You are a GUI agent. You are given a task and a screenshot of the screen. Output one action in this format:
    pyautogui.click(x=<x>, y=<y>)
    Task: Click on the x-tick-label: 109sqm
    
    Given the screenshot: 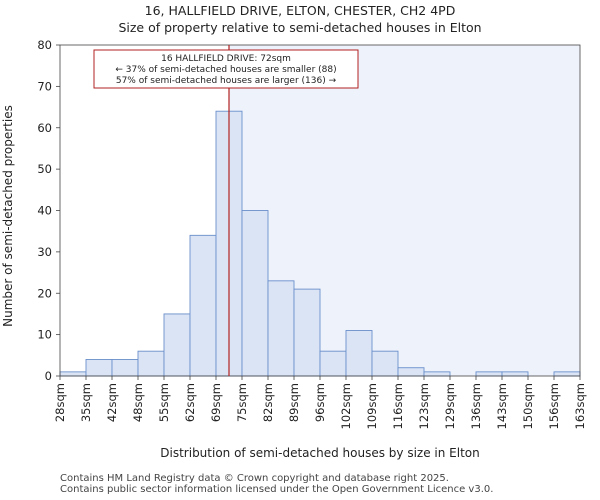 What is the action you would take?
    pyautogui.click(x=372, y=406)
    